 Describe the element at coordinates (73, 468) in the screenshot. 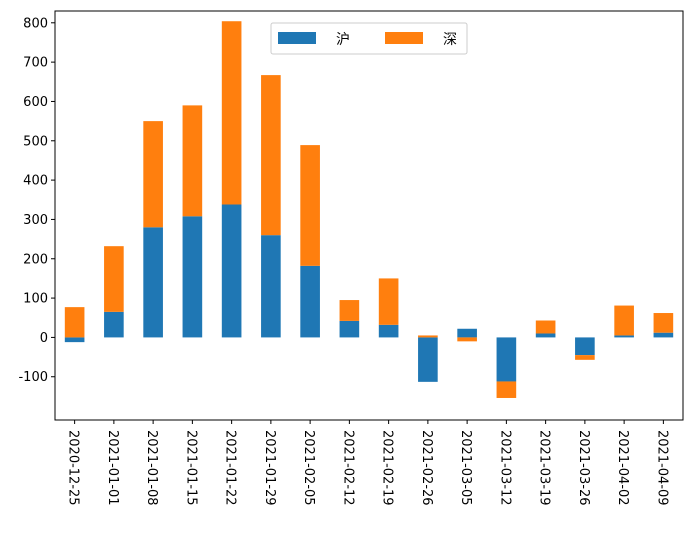

I see `x-tick-label: 2020-12-25` at that location.